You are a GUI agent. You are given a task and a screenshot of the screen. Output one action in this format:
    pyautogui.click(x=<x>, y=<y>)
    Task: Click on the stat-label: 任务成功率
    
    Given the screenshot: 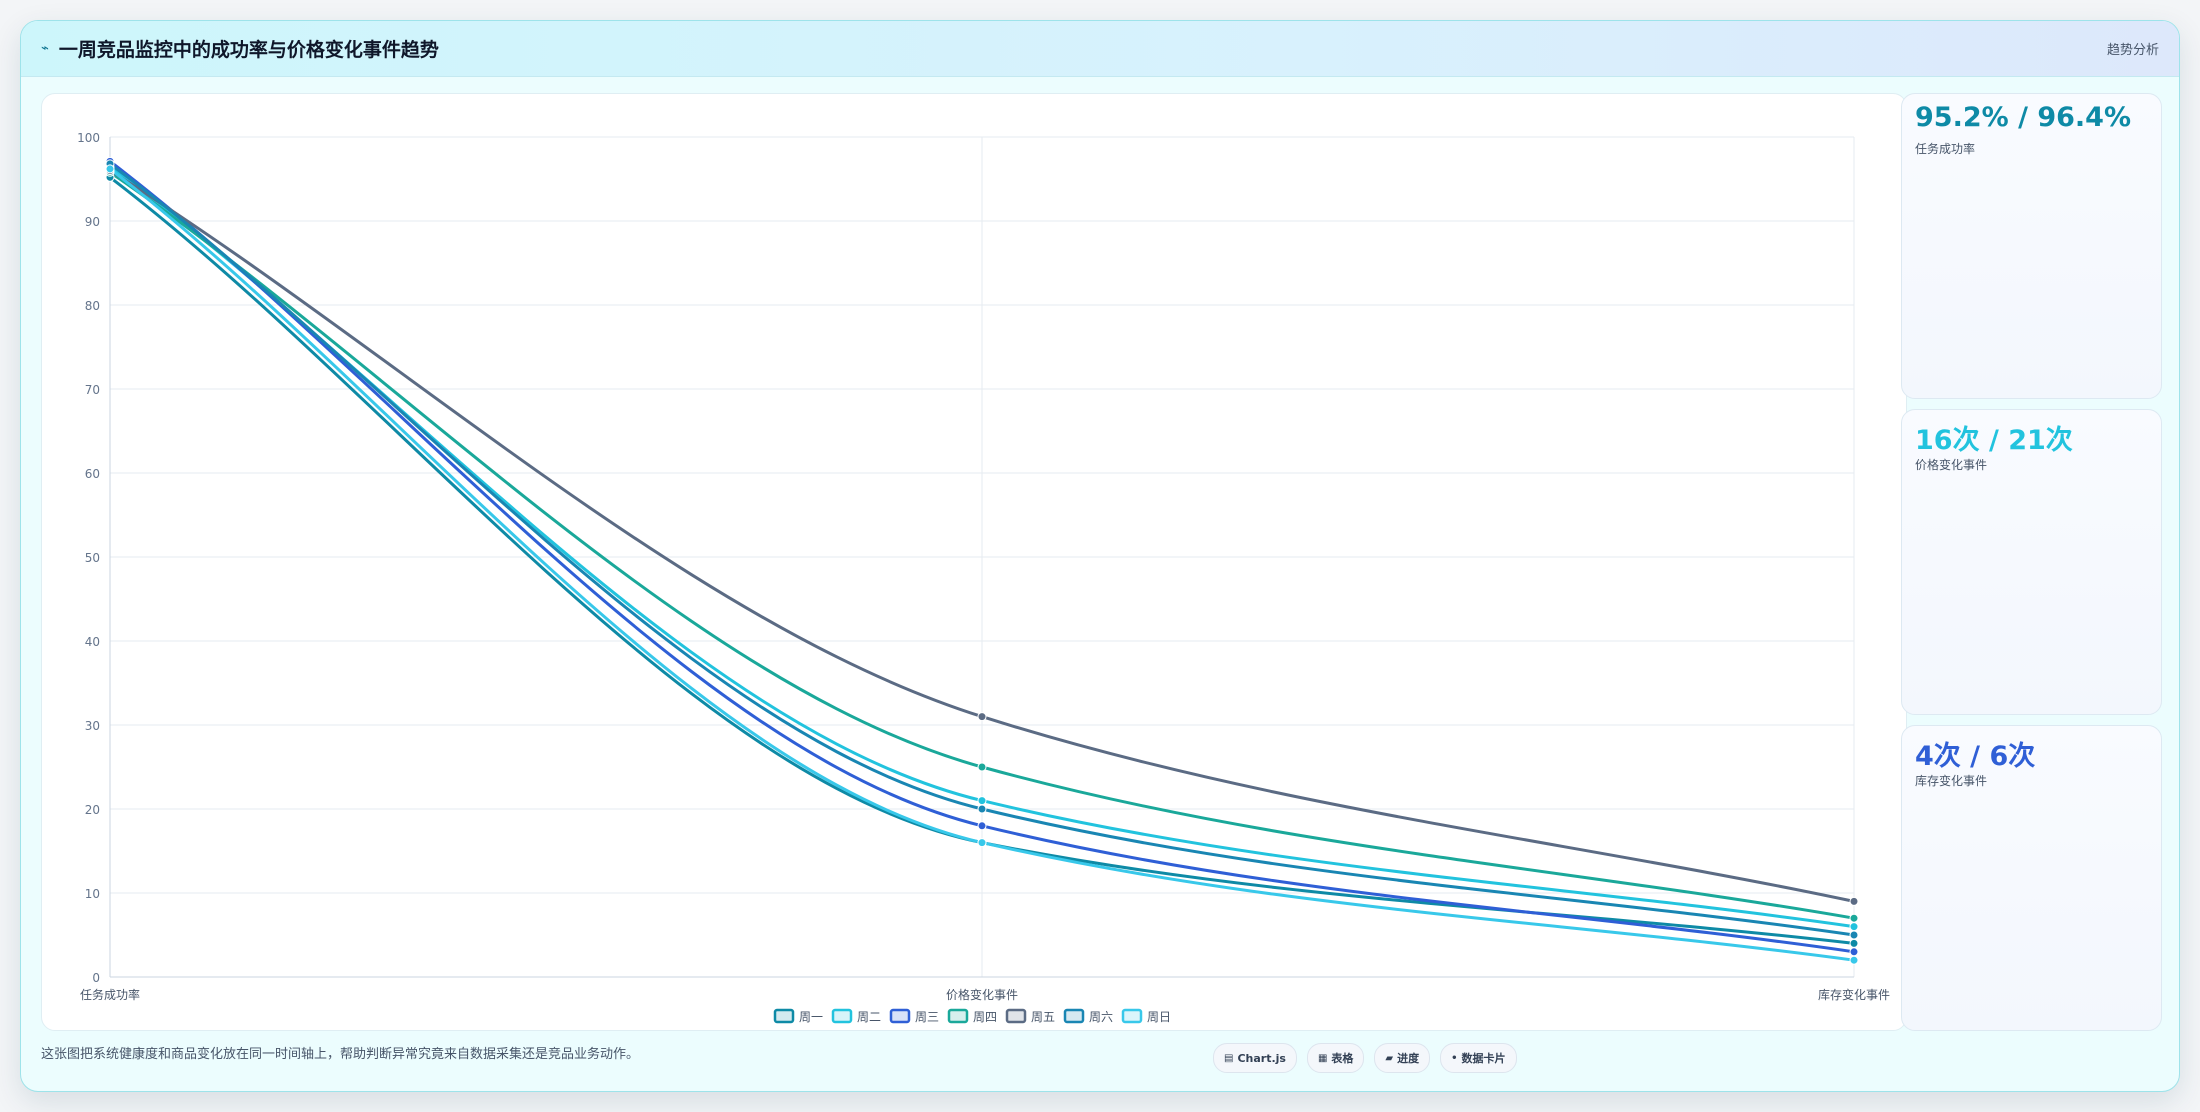 What is the action you would take?
    pyautogui.click(x=1945, y=149)
    